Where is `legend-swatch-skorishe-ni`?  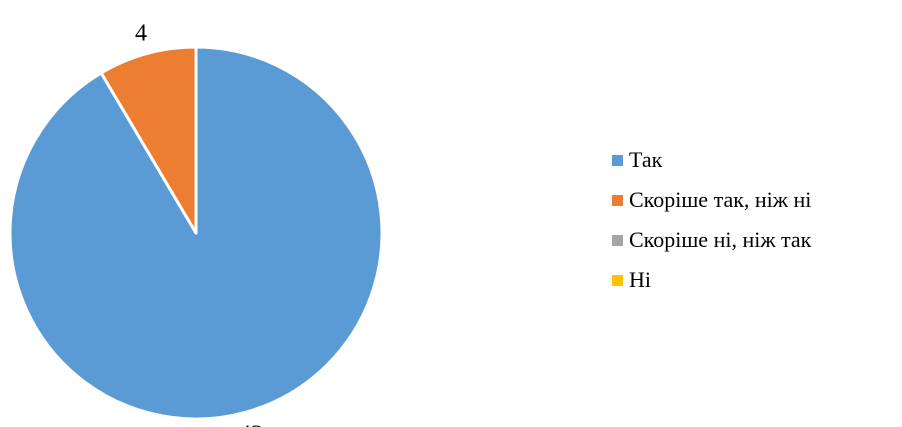 legend-swatch-skorishe-ni is located at coordinates (617, 240).